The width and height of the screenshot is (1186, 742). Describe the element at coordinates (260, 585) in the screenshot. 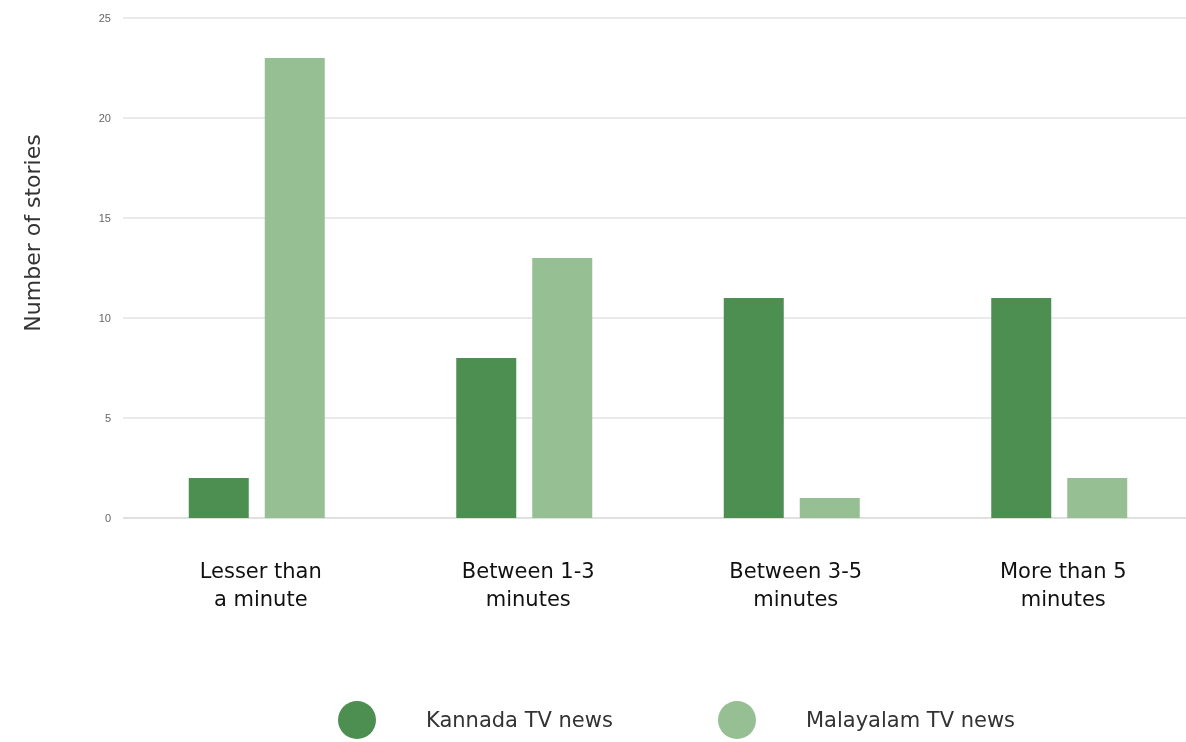

I see `x-tick-label: Lesser than a minute` at that location.